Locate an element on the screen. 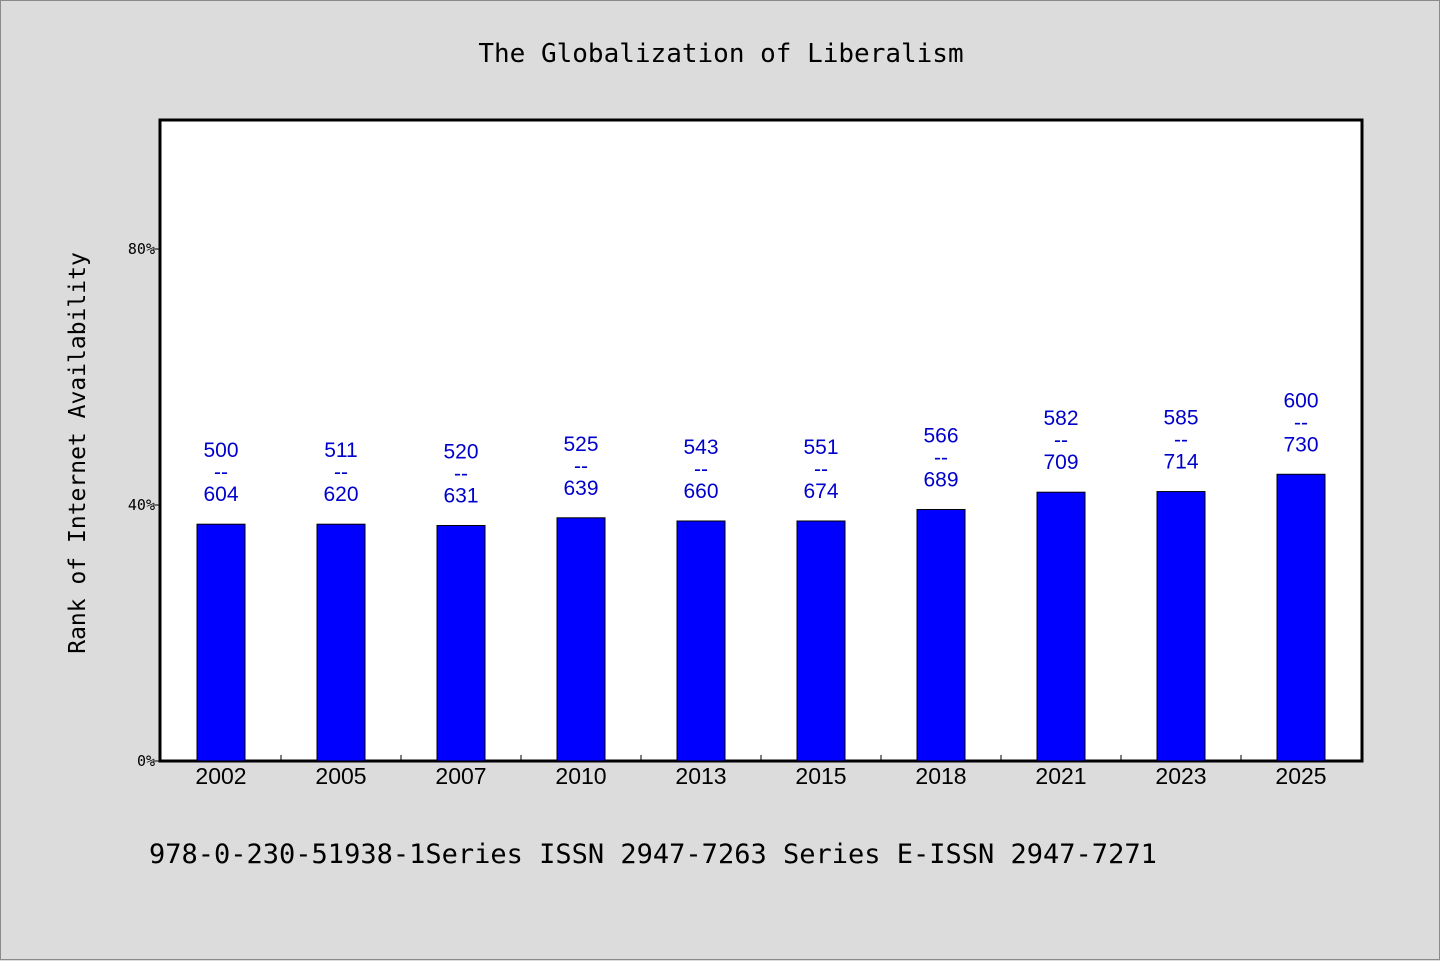  data-label-bottom-2010: 639 is located at coordinates (580, 488).